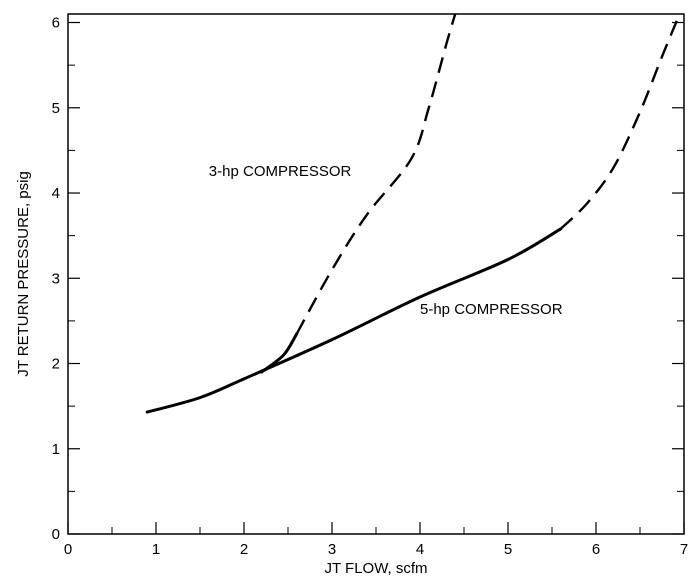 The width and height of the screenshot is (699, 582). I want to click on y-tick-label: 6, so click(56, 23).